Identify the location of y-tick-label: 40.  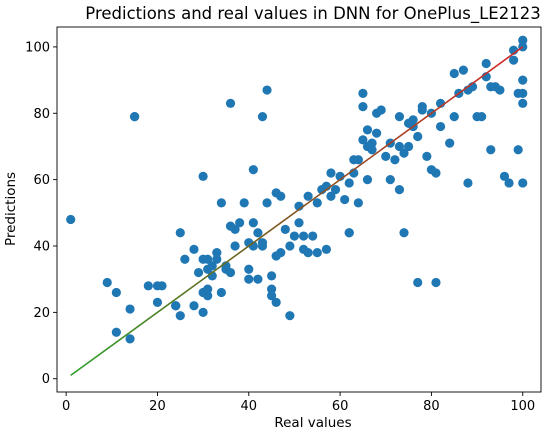
(41, 247).